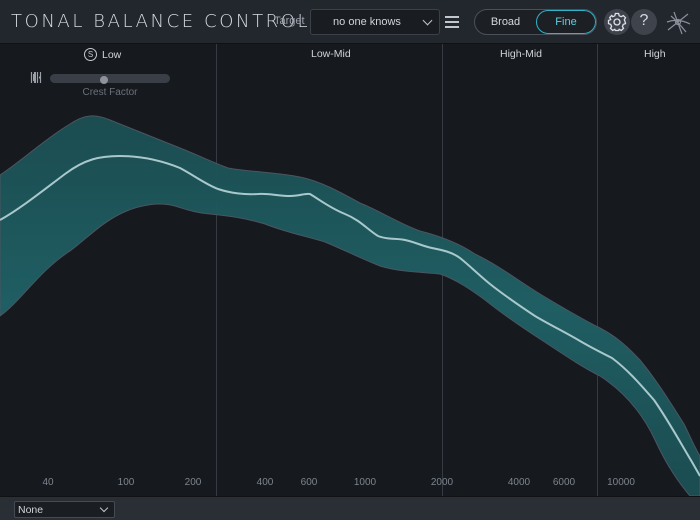  What do you see at coordinates (265, 482) in the screenshot?
I see `freq-tick-label: 400` at bounding box center [265, 482].